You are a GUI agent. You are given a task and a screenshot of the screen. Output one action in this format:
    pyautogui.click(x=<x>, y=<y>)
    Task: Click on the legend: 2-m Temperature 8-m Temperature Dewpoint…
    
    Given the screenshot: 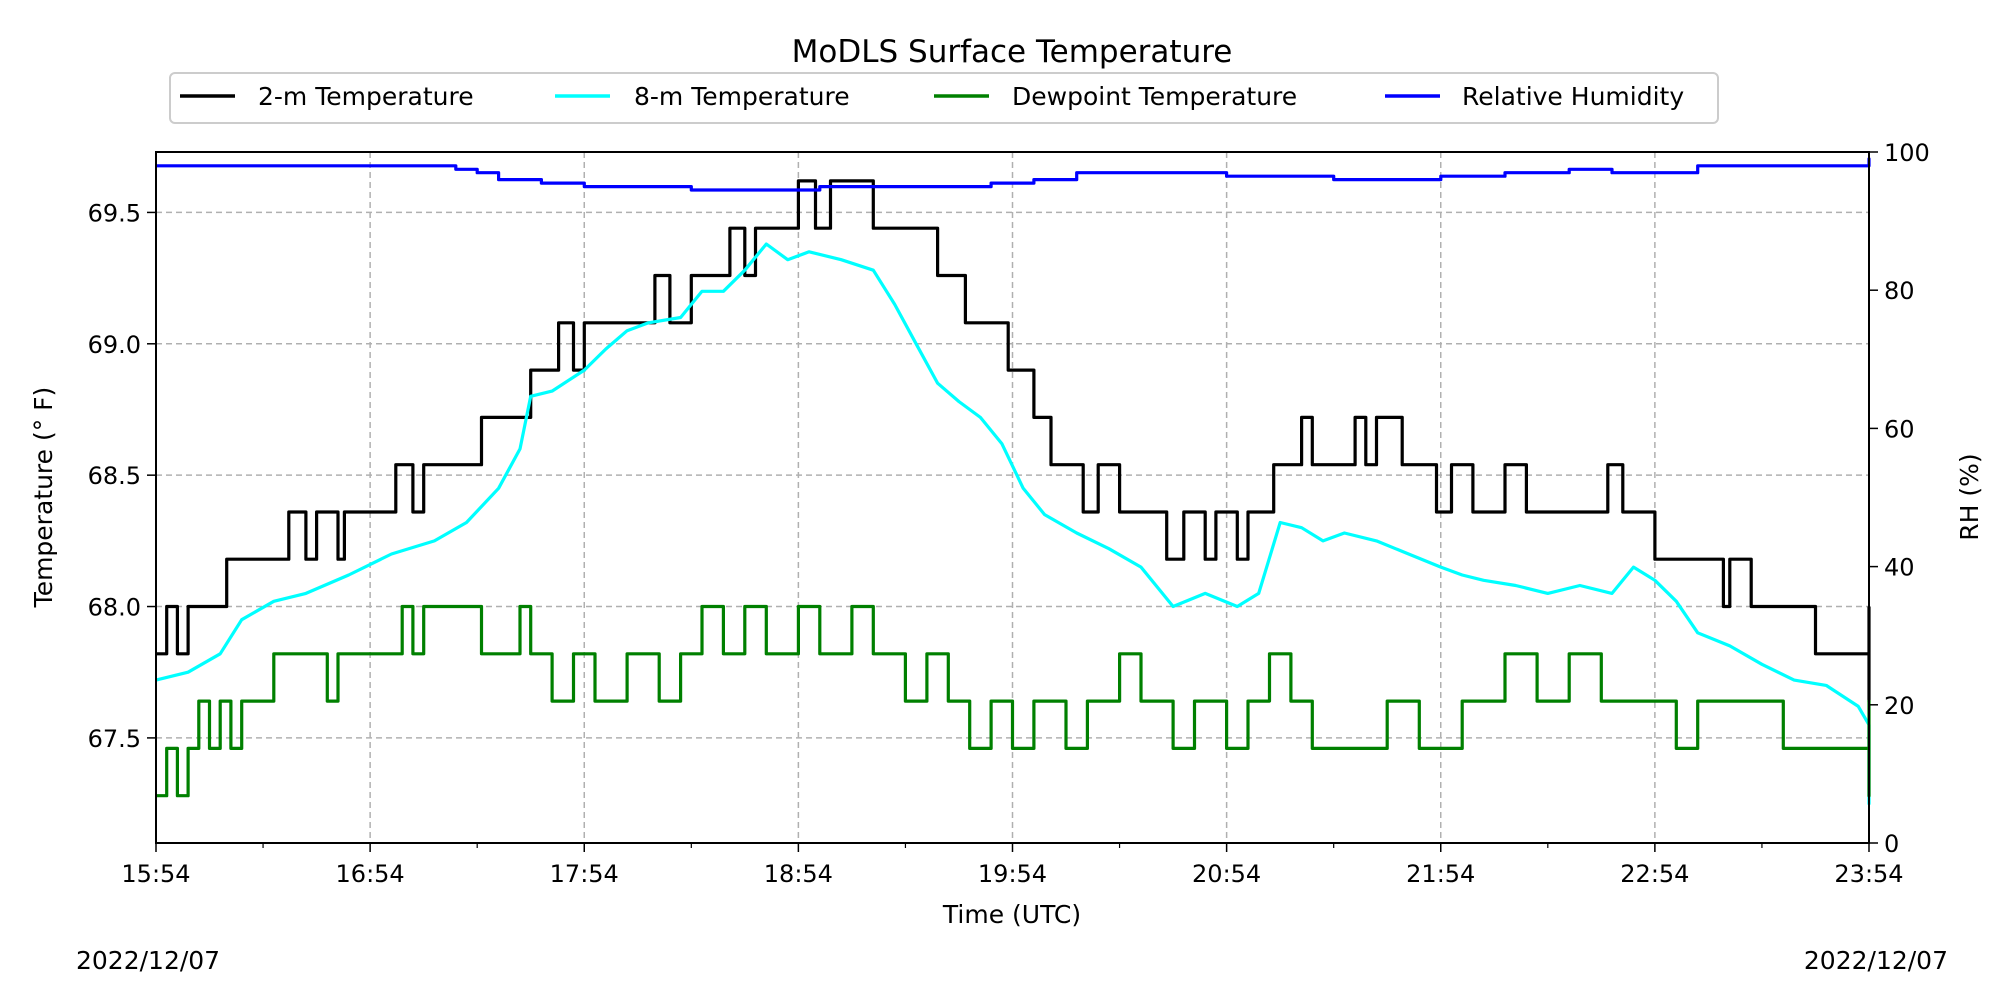 What is the action you would take?
    pyautogui.click(x=944, y=98)
    